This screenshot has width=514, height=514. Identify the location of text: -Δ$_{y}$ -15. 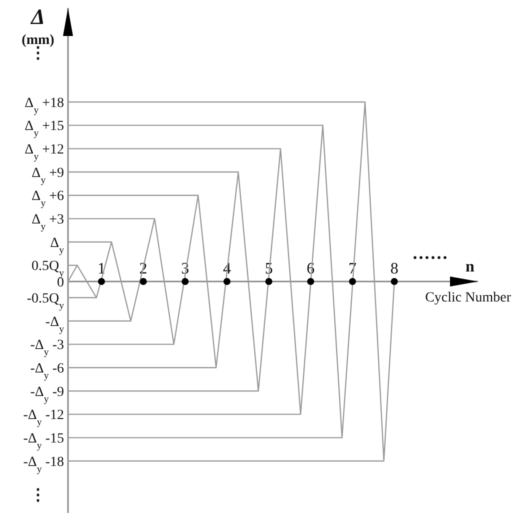
(43, 442).